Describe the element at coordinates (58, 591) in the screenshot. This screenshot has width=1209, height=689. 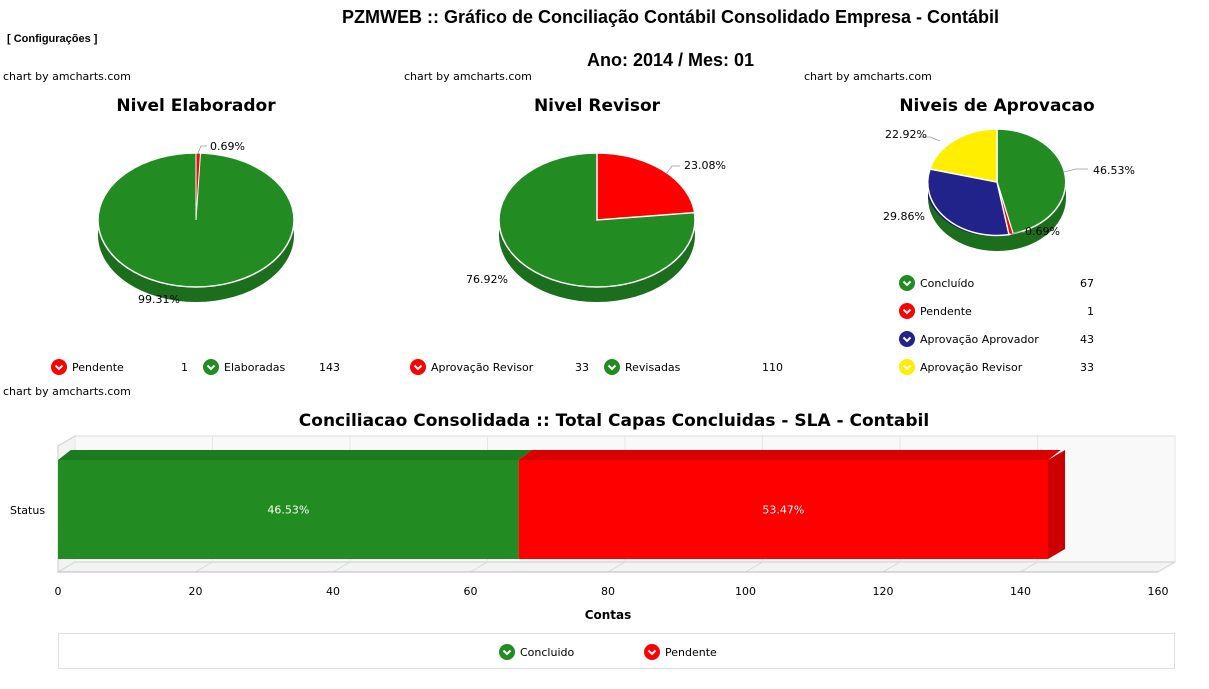
I see `bar-x-tick-label: 0` at that location.